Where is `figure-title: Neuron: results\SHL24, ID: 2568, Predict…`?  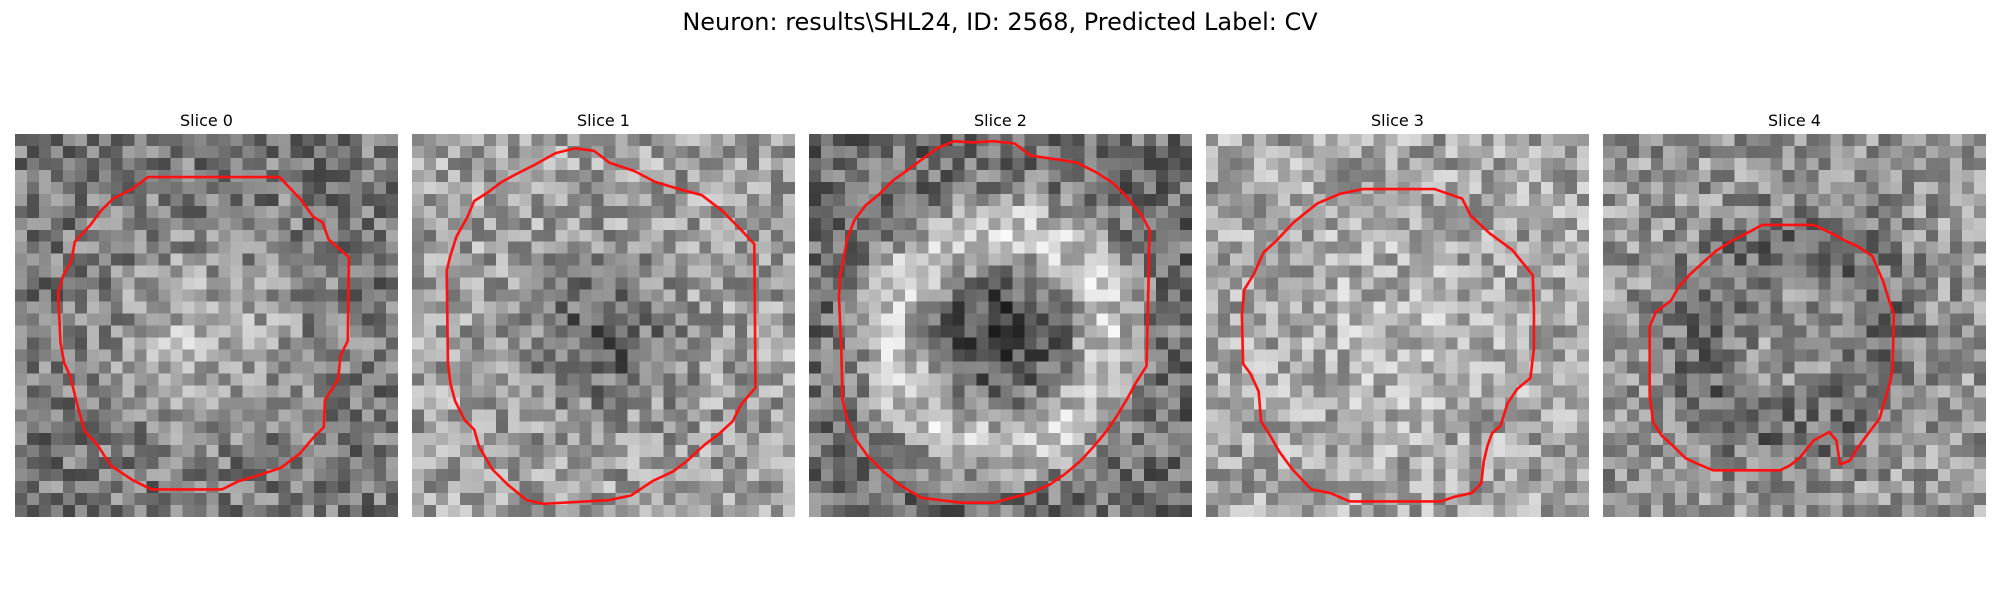 figure-title: Neuron: results\SHL24, ID: 2568, Predict… is located at coordinates (1000, 22).